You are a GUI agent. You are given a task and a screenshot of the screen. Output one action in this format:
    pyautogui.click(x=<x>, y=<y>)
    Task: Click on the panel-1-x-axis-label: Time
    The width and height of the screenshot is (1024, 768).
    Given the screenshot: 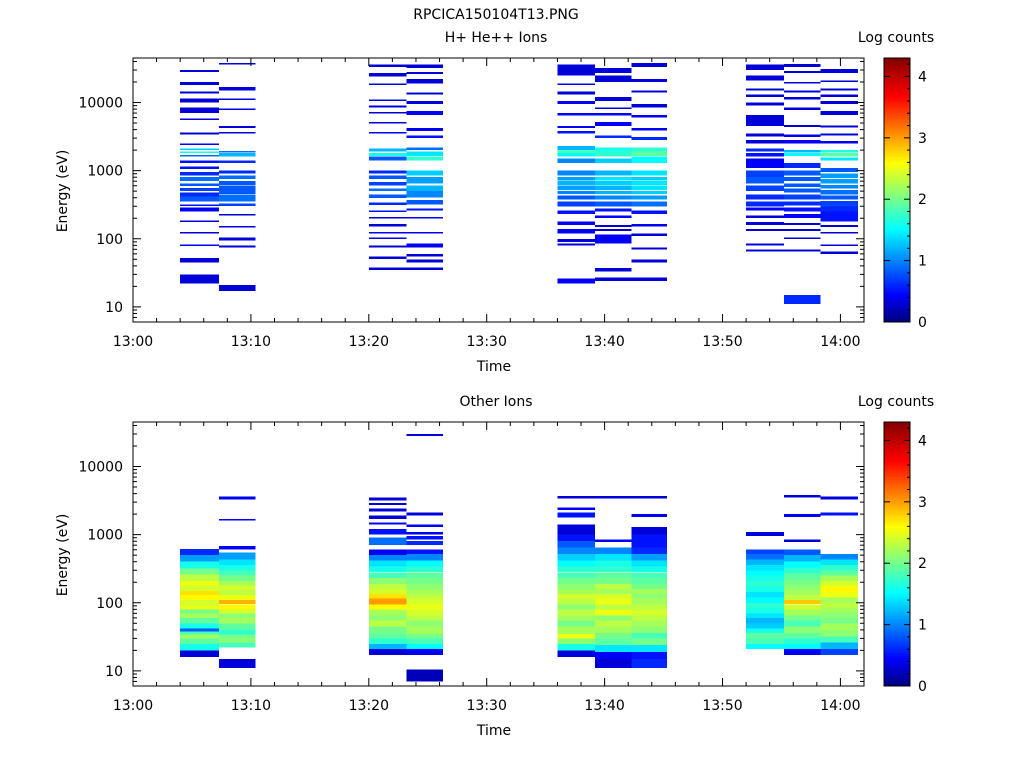 What is the action you would take?
    pyautogui.click(x=493, y=367)
    